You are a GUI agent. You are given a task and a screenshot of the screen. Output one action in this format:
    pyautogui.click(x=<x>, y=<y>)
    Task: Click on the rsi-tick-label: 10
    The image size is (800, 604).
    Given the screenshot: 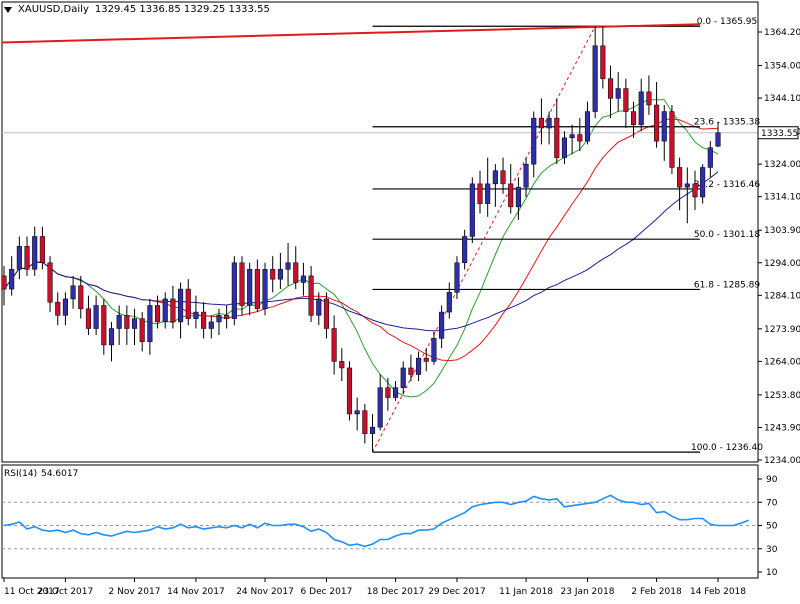 What is the action you would take?
    pyautogui.click(x=772, y=573)
    